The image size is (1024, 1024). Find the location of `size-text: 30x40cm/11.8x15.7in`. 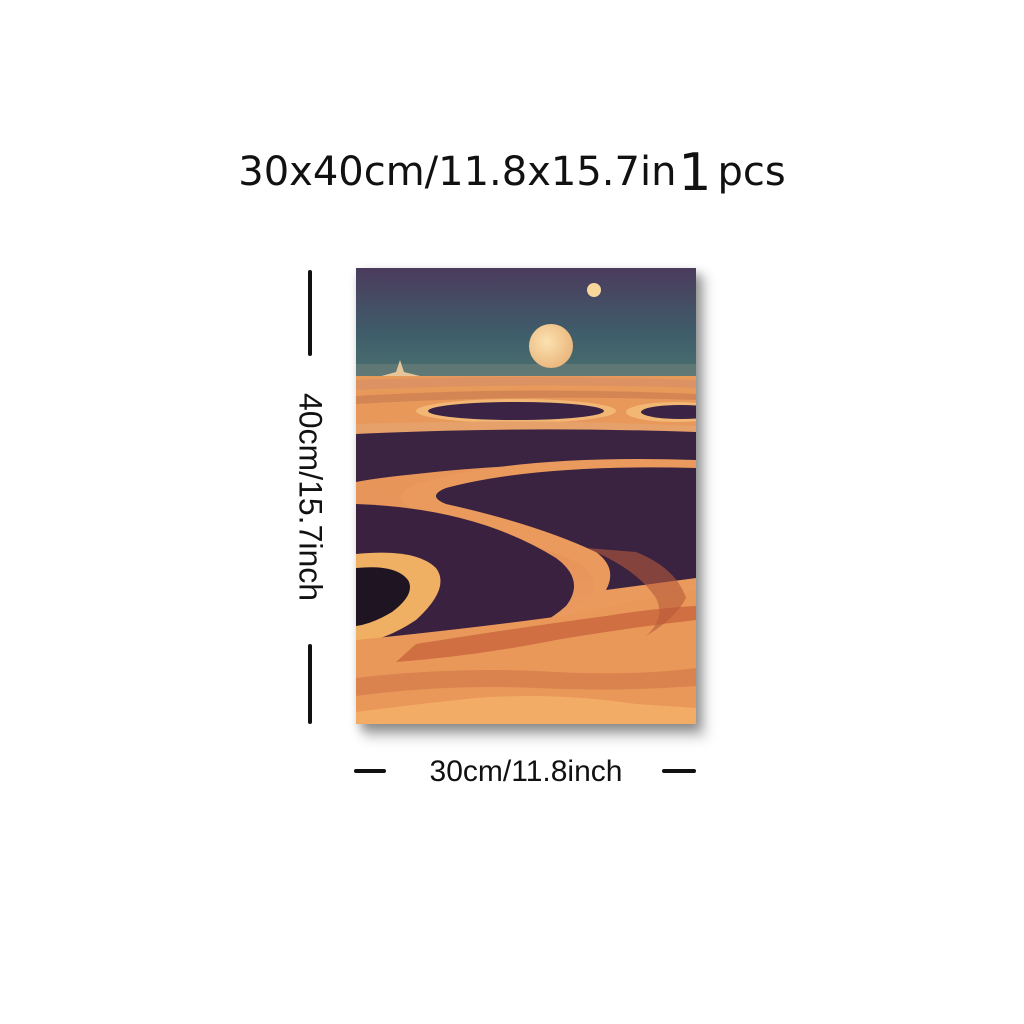

size-text: 30x40cm/11.8x15.7in is located at coordinates (457, 172).